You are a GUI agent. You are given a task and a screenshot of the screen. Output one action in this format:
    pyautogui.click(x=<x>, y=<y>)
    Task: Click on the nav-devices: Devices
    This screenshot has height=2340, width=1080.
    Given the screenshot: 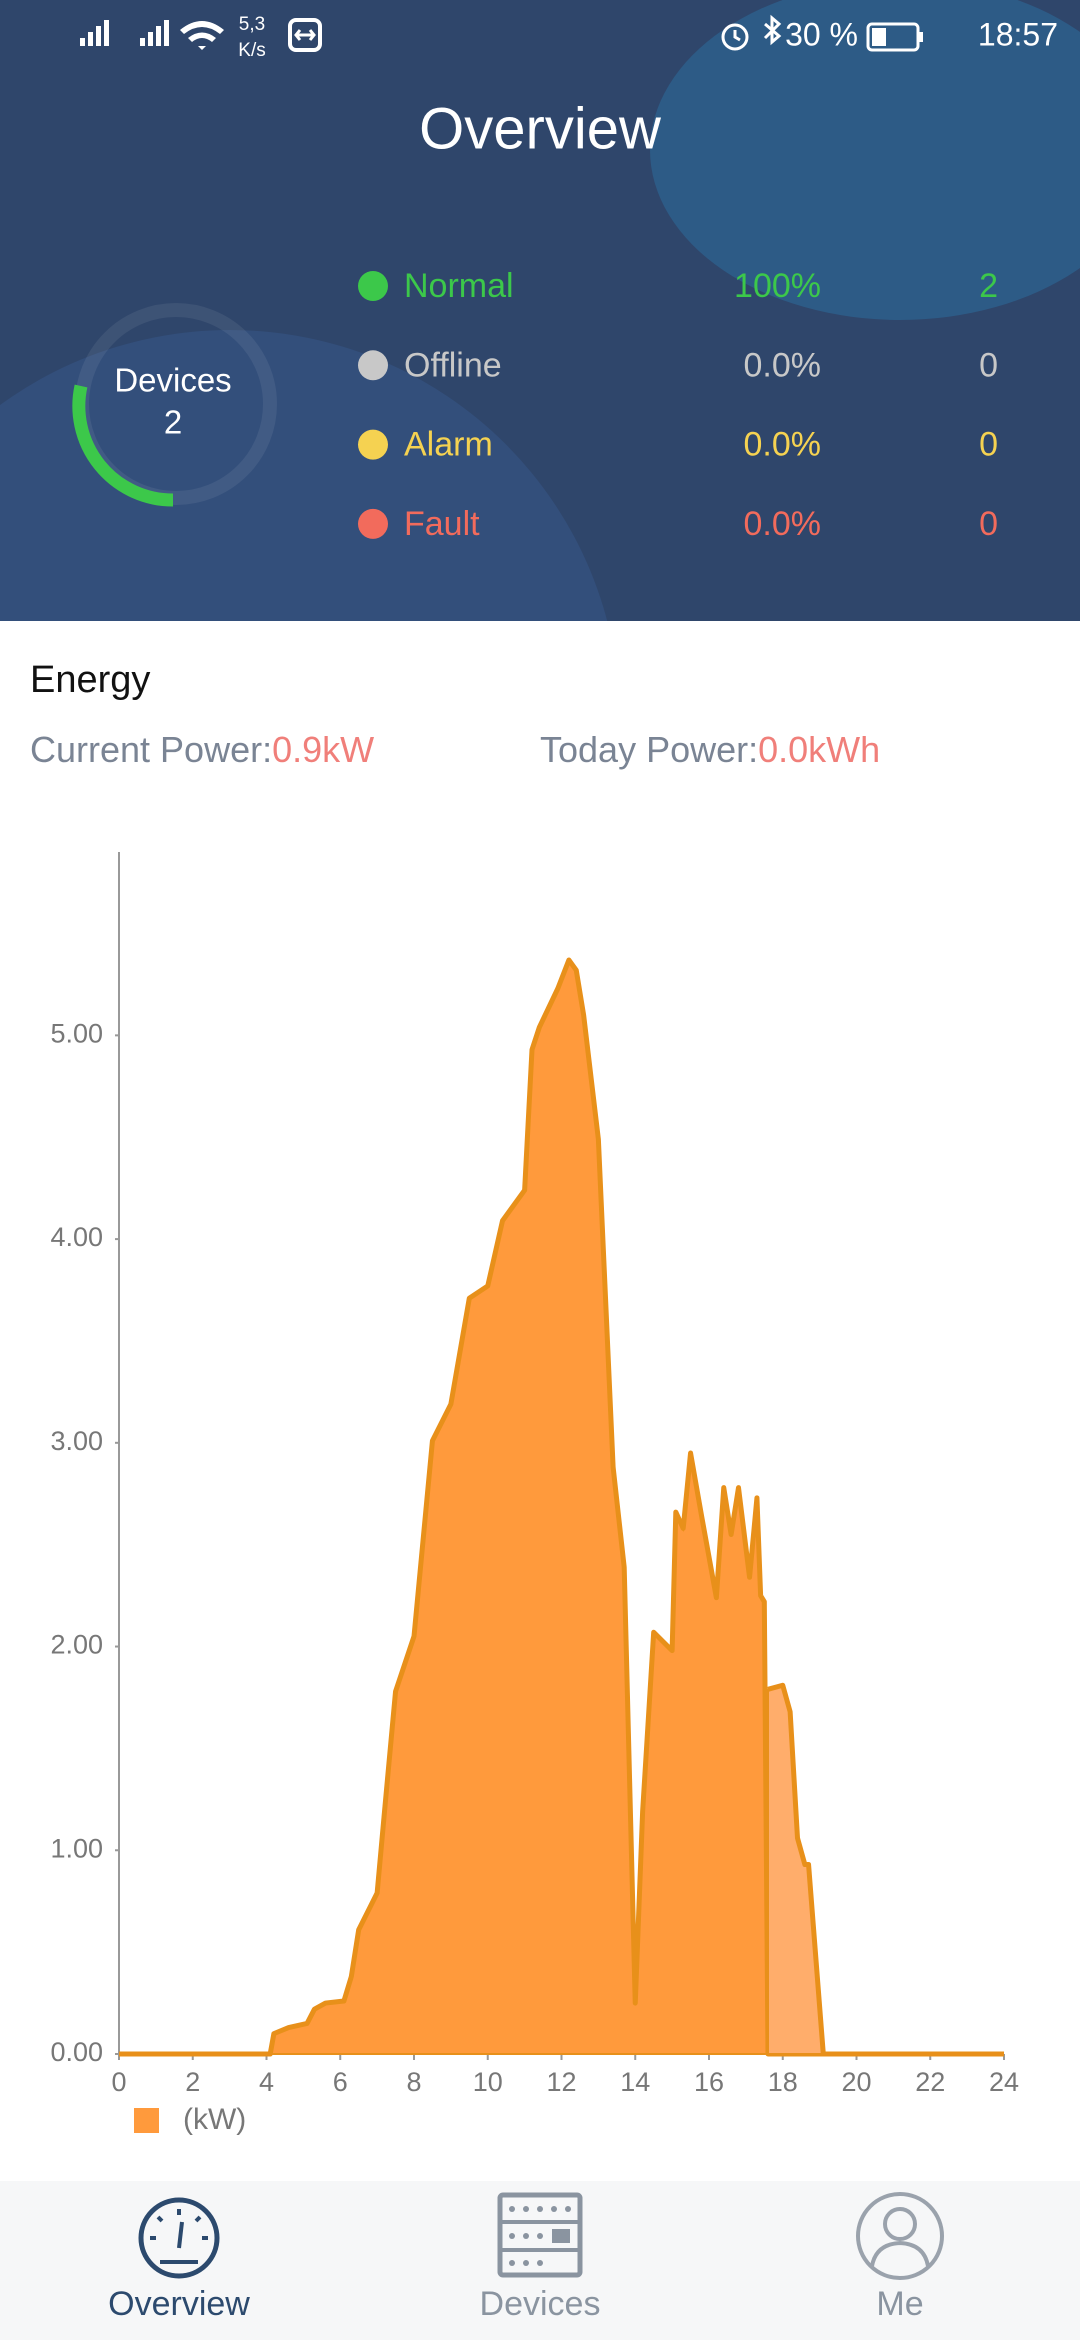 What is the action you would take?
    pyautogui.click(x=540, y=2257)
    